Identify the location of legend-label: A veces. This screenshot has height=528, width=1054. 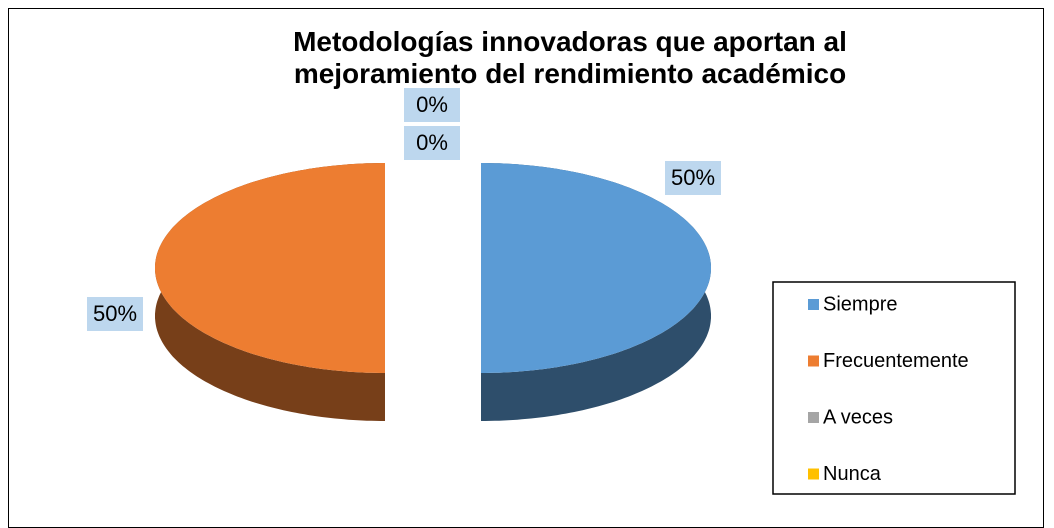
(858, 417).